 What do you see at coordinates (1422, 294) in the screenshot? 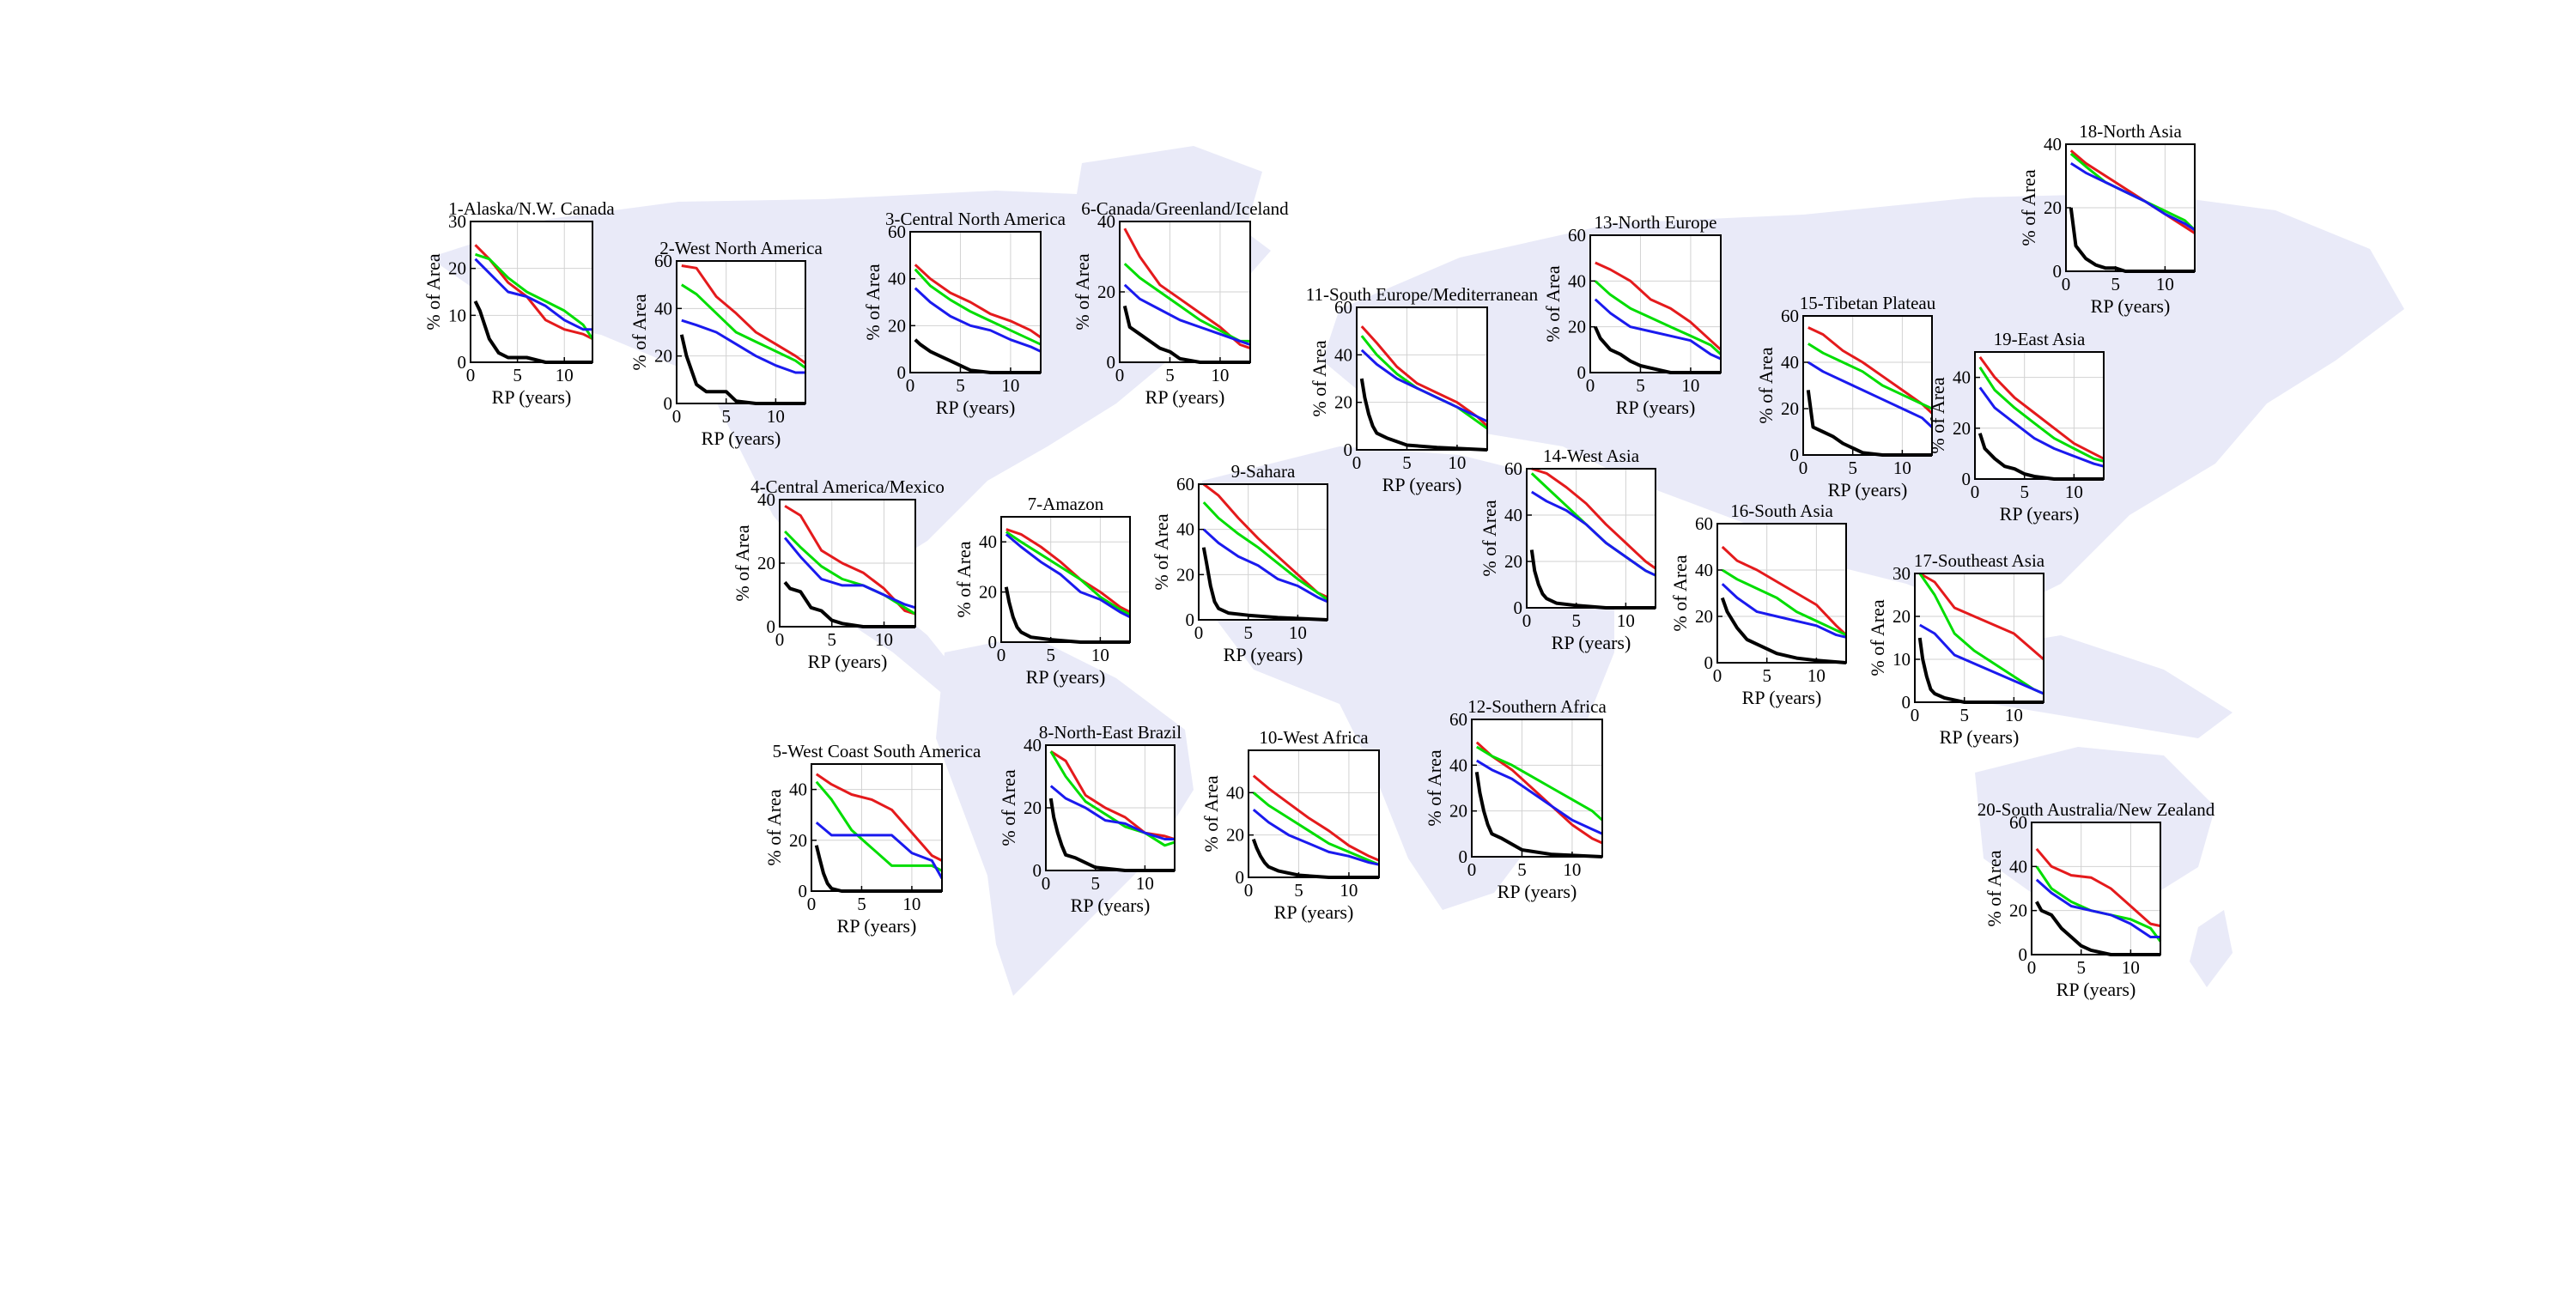
I see `chart-title: 11-South Europe/Mediterranean` at bounding box center [1422, 294].